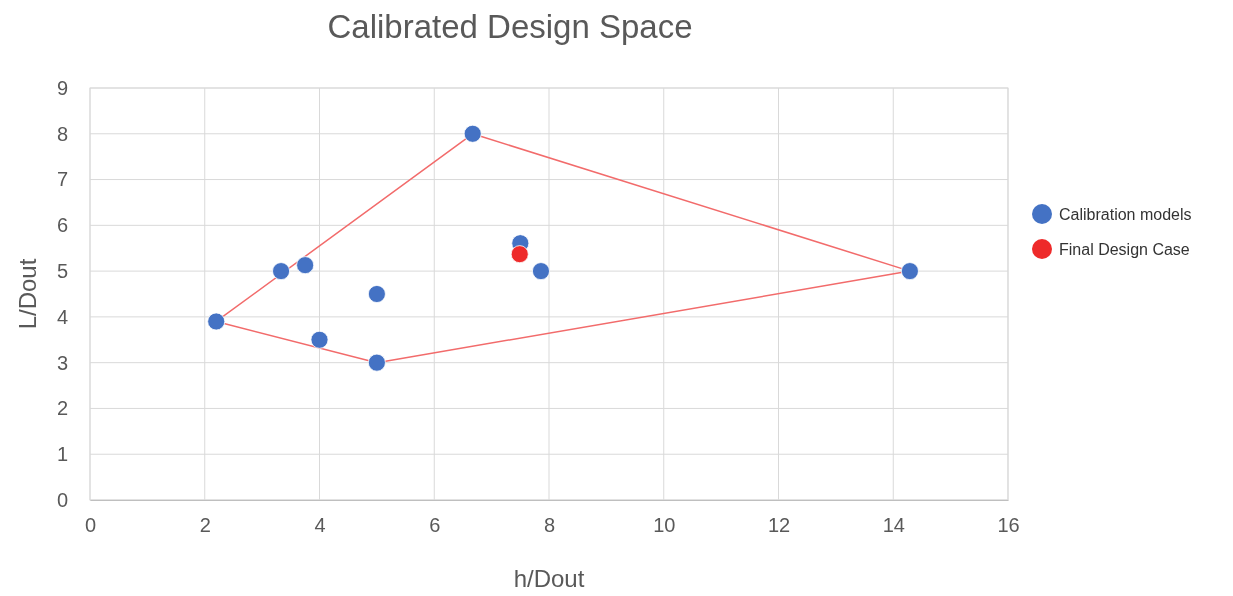  What do you see at coordinates (62, 316) in the screenshot?
I see `y-tick-label: 4` at bounding box center [62, 316].